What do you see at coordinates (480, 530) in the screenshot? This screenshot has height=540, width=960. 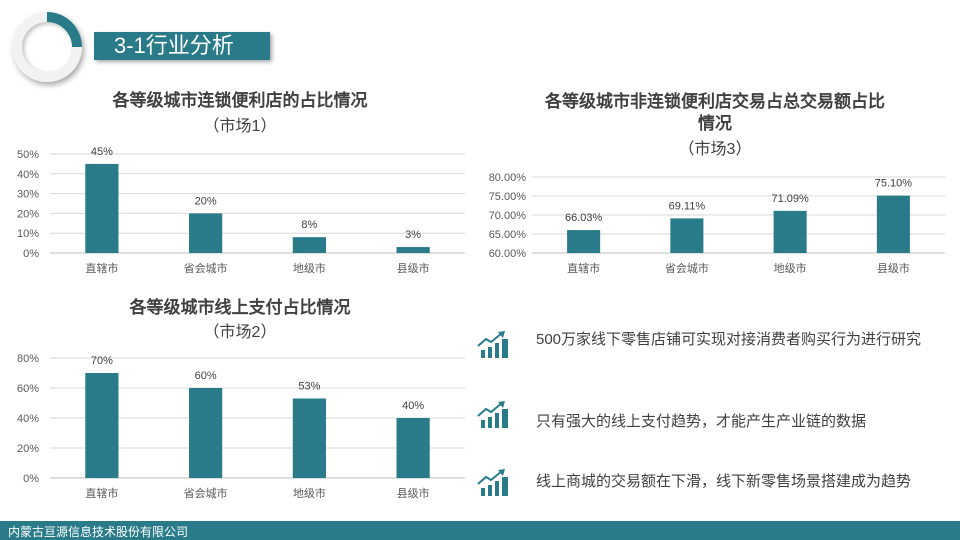 I see `footer-bar: 内蒙古亘源信息技术股份有限公司` at bounding box center [480, 530].